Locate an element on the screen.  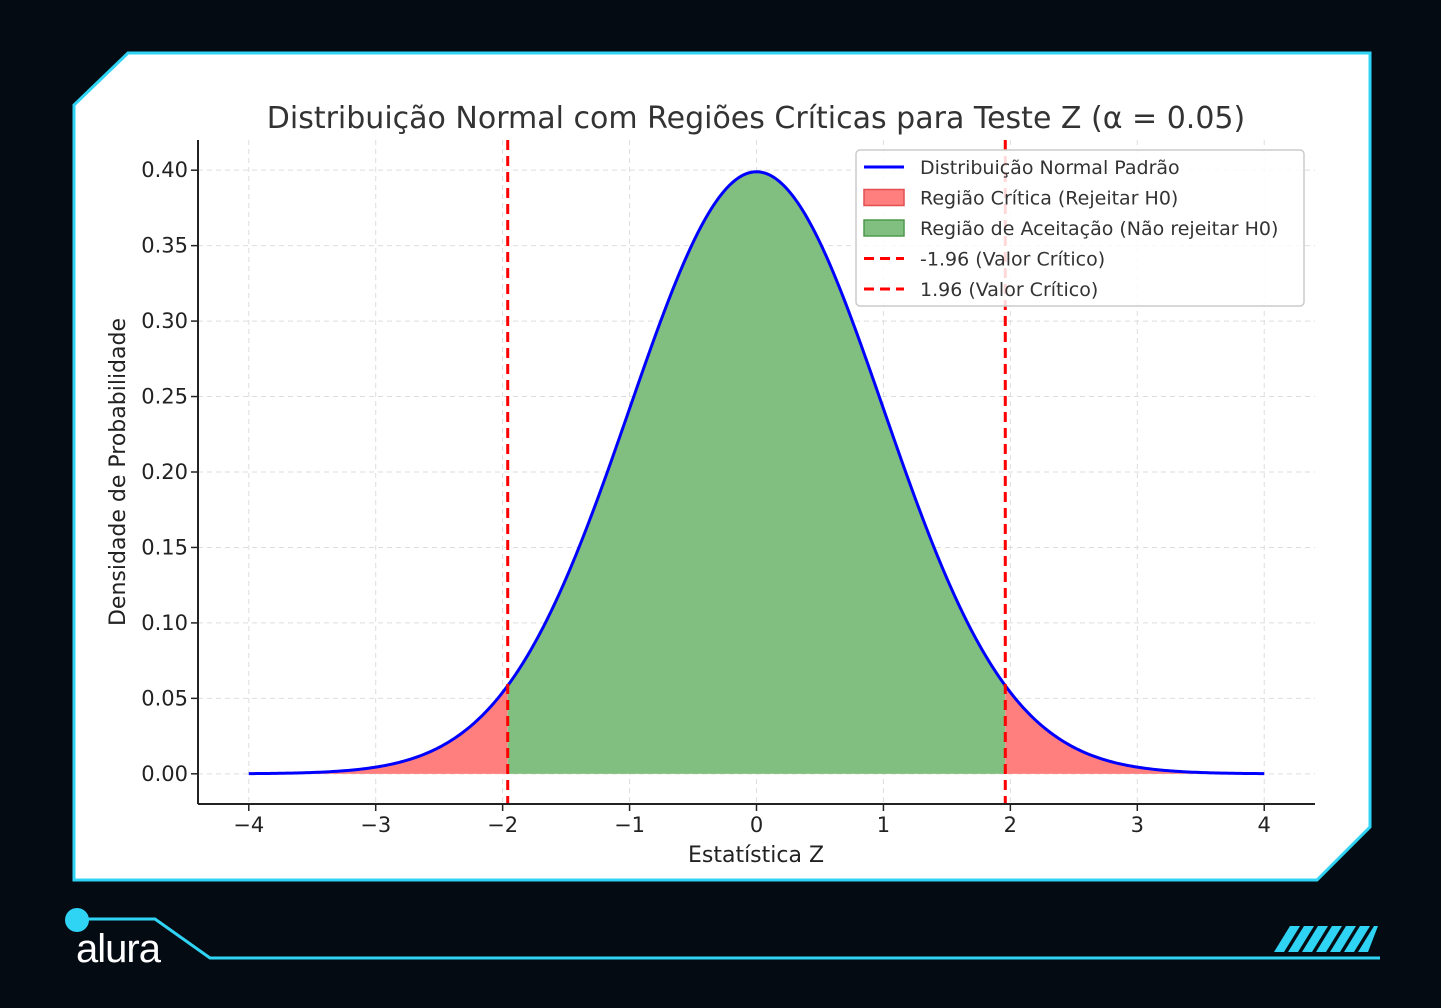
x-tick-label: −1 is located at coordinates (629, 825).